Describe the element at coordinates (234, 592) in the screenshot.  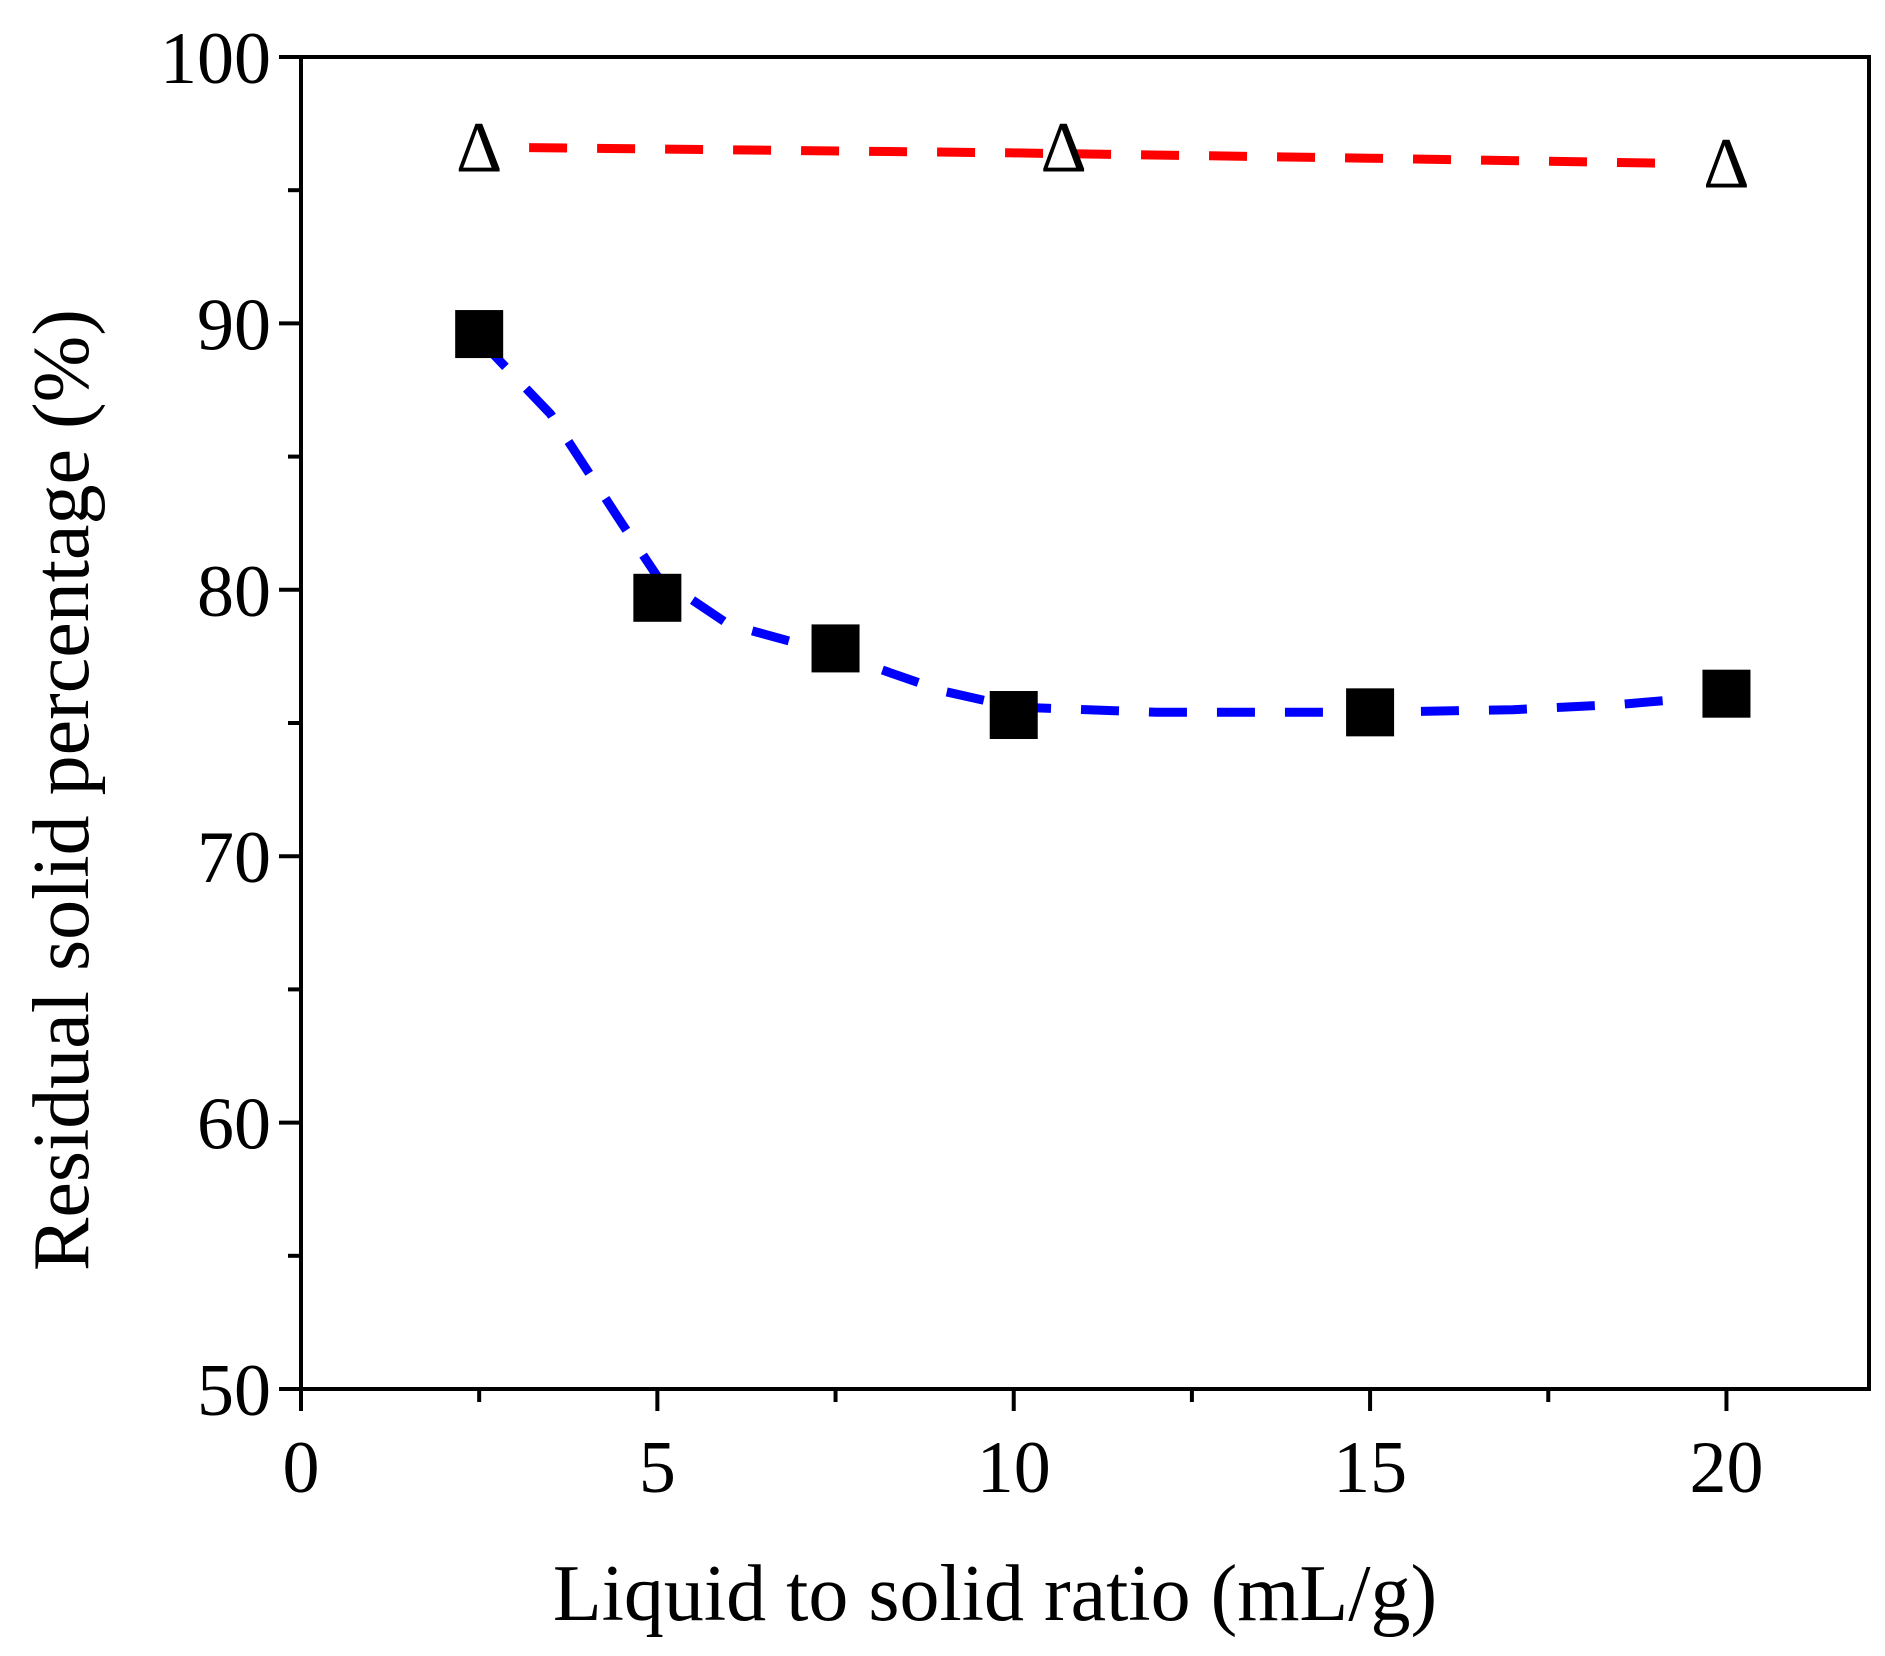
I see `y-tick-label: 80` at that location.